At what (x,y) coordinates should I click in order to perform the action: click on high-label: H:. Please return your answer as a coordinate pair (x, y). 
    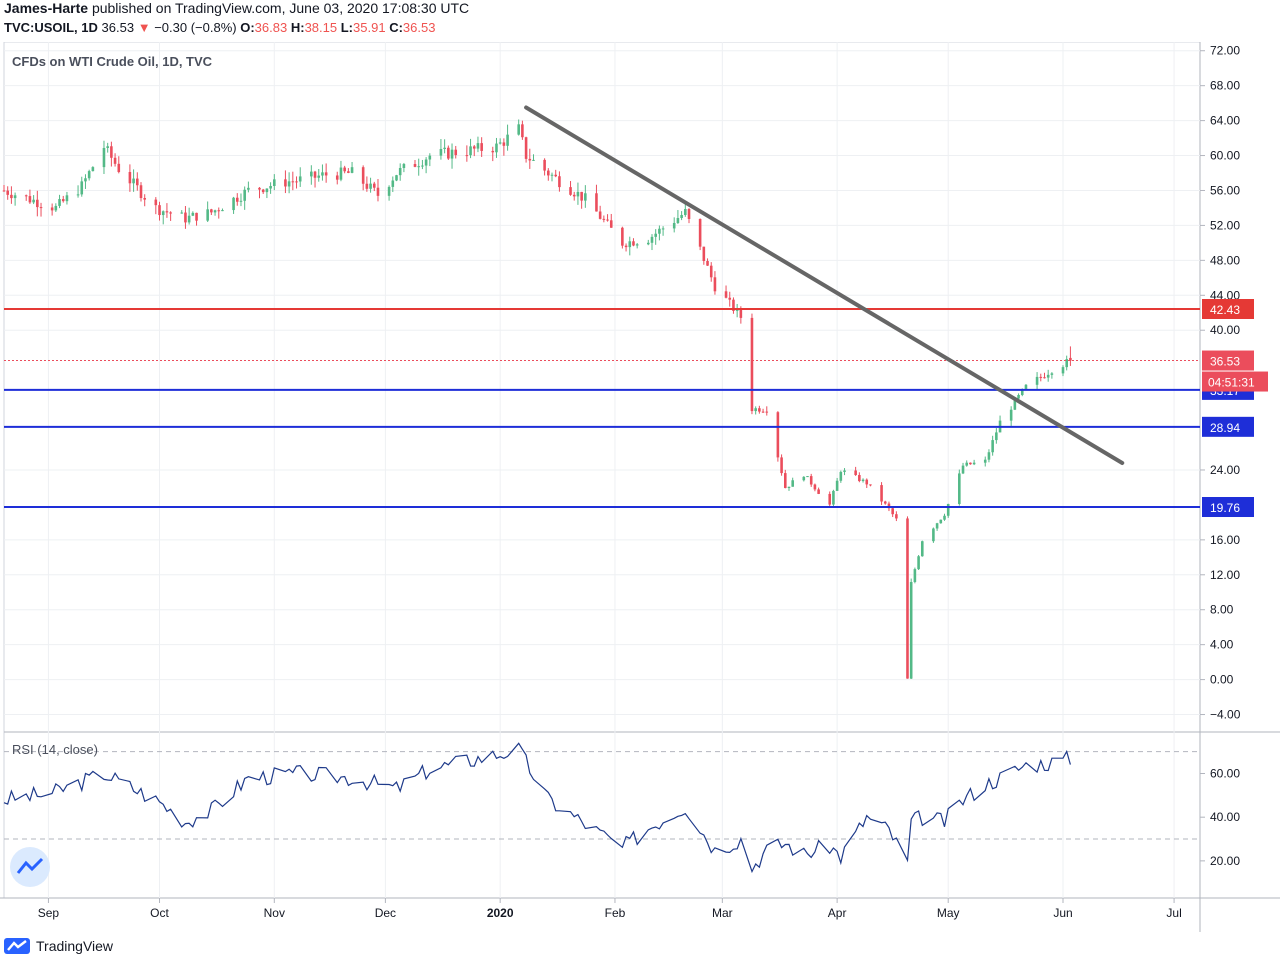
    Looking at the image, I should click on (297, 27).